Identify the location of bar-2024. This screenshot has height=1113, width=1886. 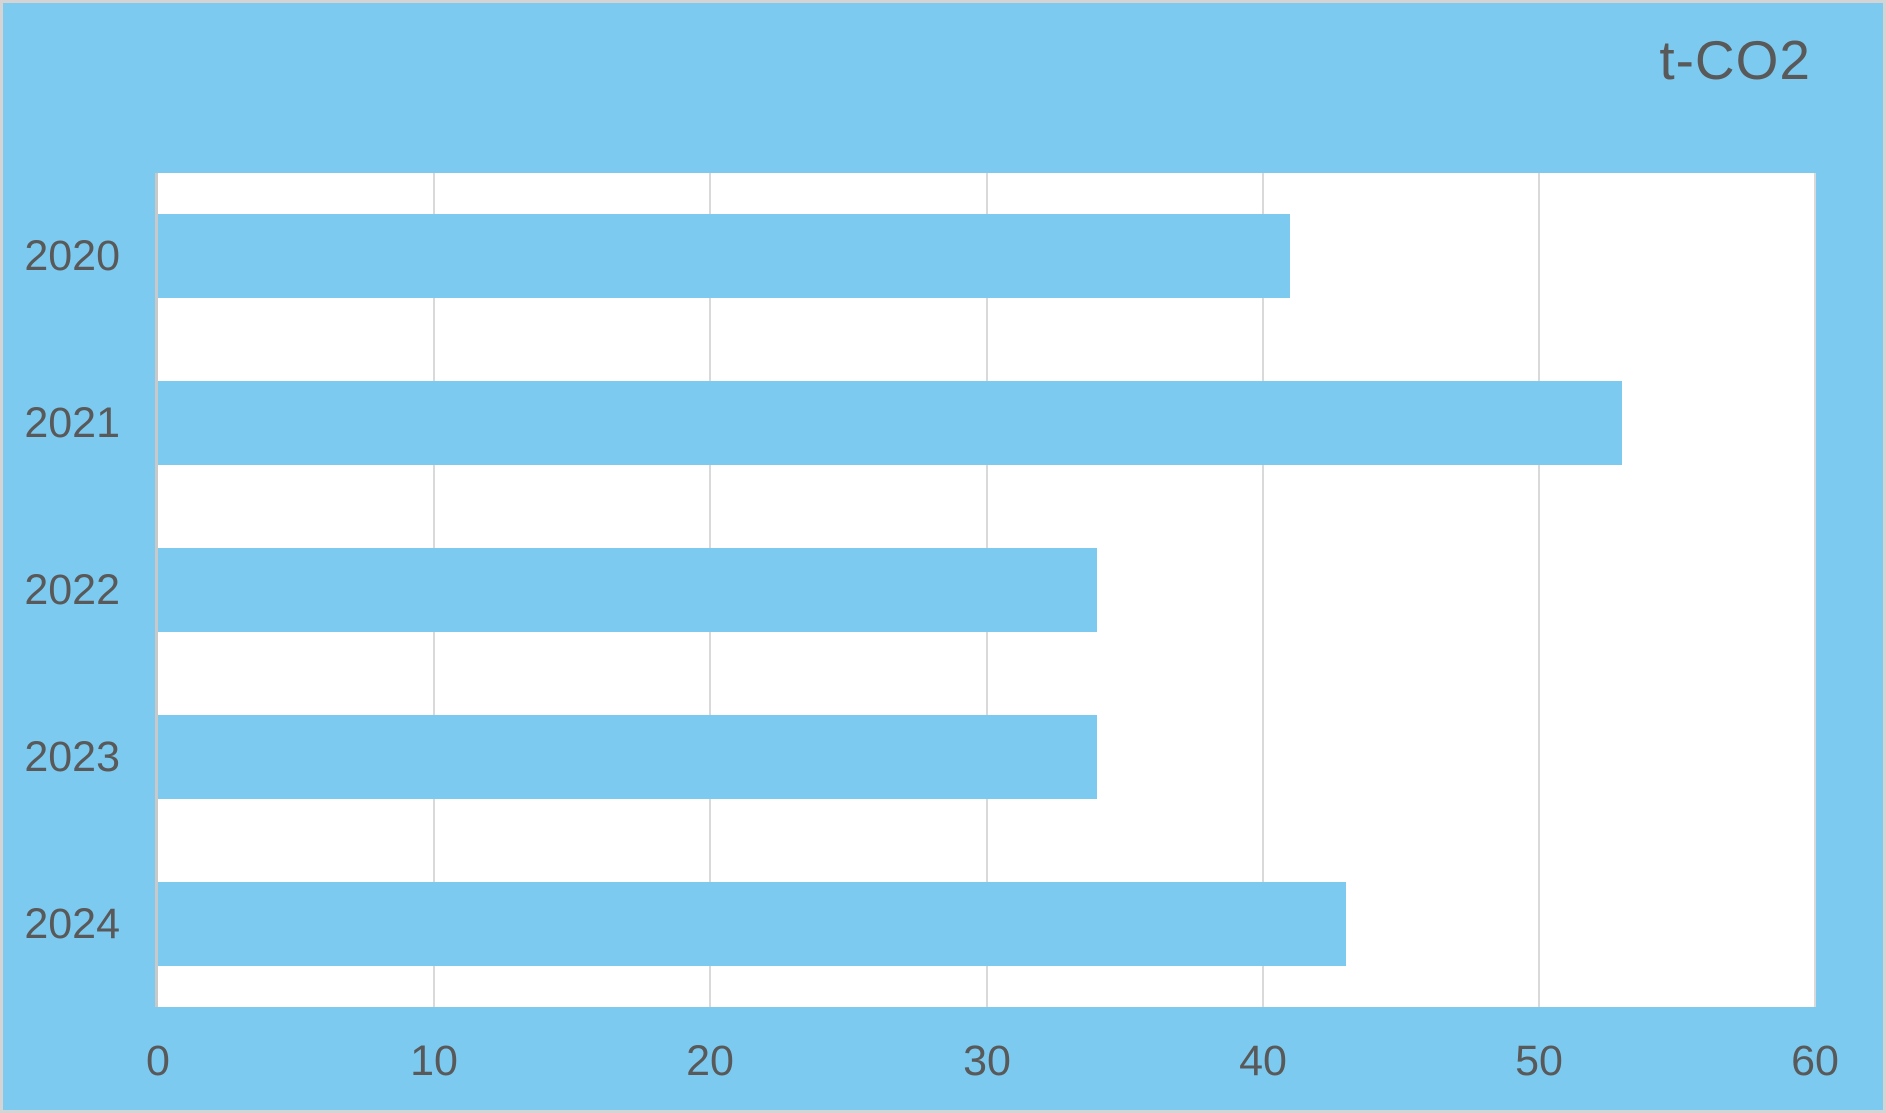
(752, 924).